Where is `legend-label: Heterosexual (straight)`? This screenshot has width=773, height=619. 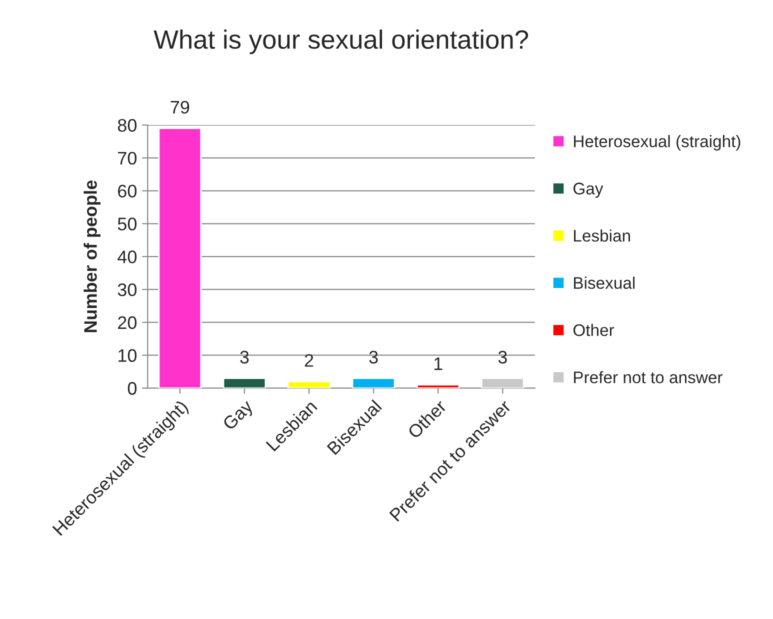 legend-label: Heterosexual (straight) is located at coordinates (657, 143).